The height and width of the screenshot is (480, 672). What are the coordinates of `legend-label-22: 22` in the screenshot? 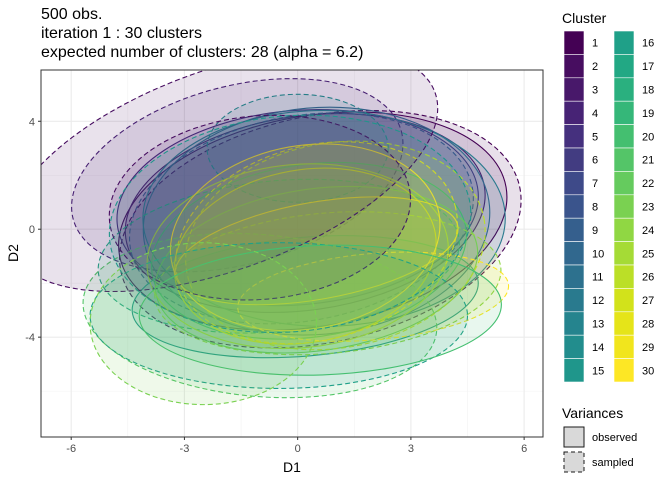 It's located at (648, 184).